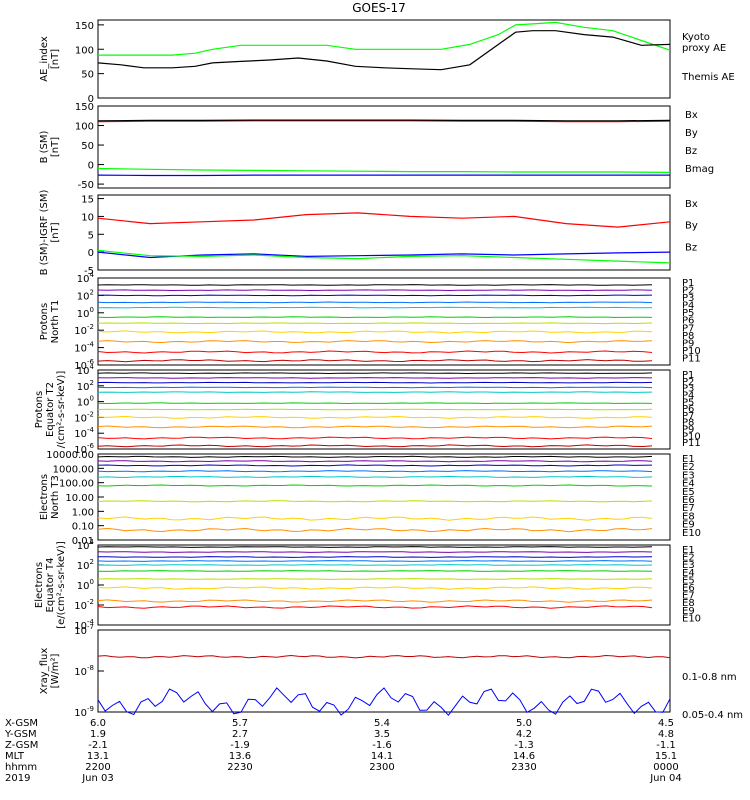  Describe the element at coordinates (55, 147) in the screenshot. I see `bsm-ylabel: [nT]` at that location.